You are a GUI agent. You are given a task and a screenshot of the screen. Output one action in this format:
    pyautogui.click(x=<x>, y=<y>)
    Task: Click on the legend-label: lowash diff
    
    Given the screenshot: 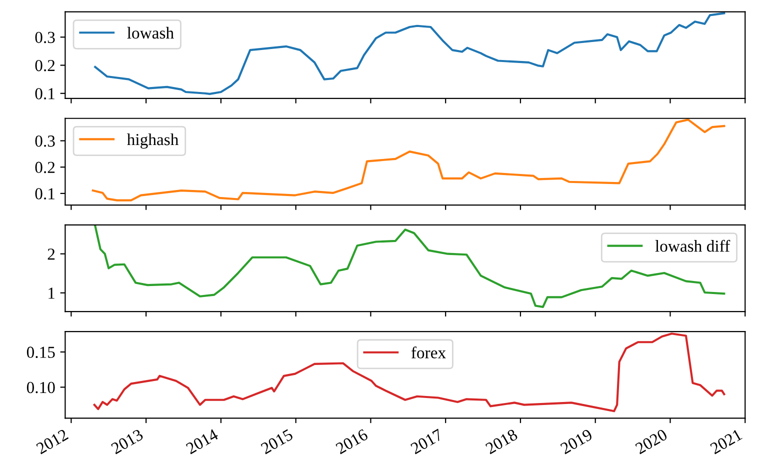 What is the action you would take?
    pyautogui.click(x=692, y=246)
    